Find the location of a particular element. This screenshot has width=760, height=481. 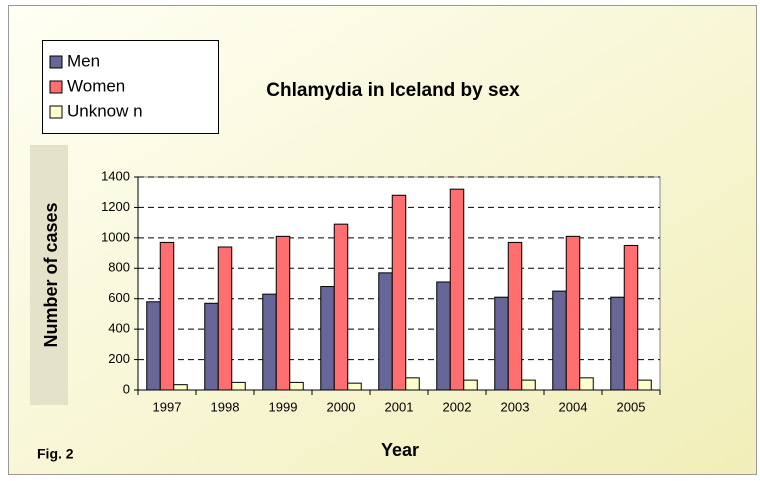

x-tick-label: 2004 is located at coordinates (573, 406).